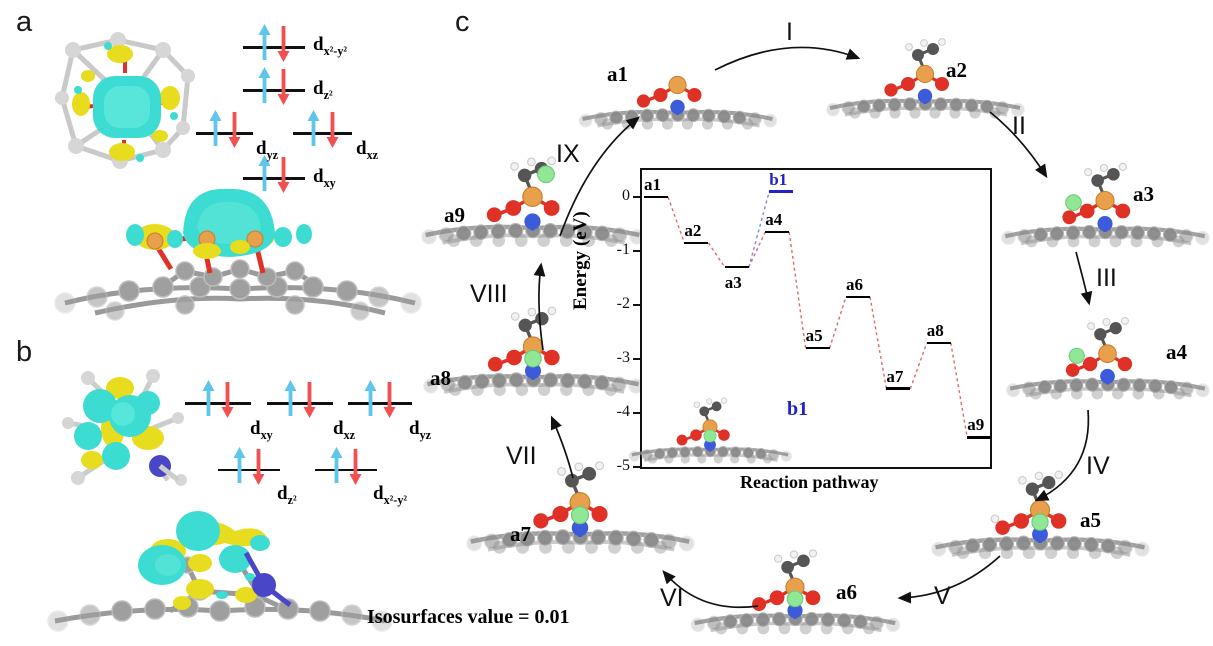  What do you see at coordinates (789, 32) in the screenshot?
I see `step-label-I: I` at bounding box center [789, 32].